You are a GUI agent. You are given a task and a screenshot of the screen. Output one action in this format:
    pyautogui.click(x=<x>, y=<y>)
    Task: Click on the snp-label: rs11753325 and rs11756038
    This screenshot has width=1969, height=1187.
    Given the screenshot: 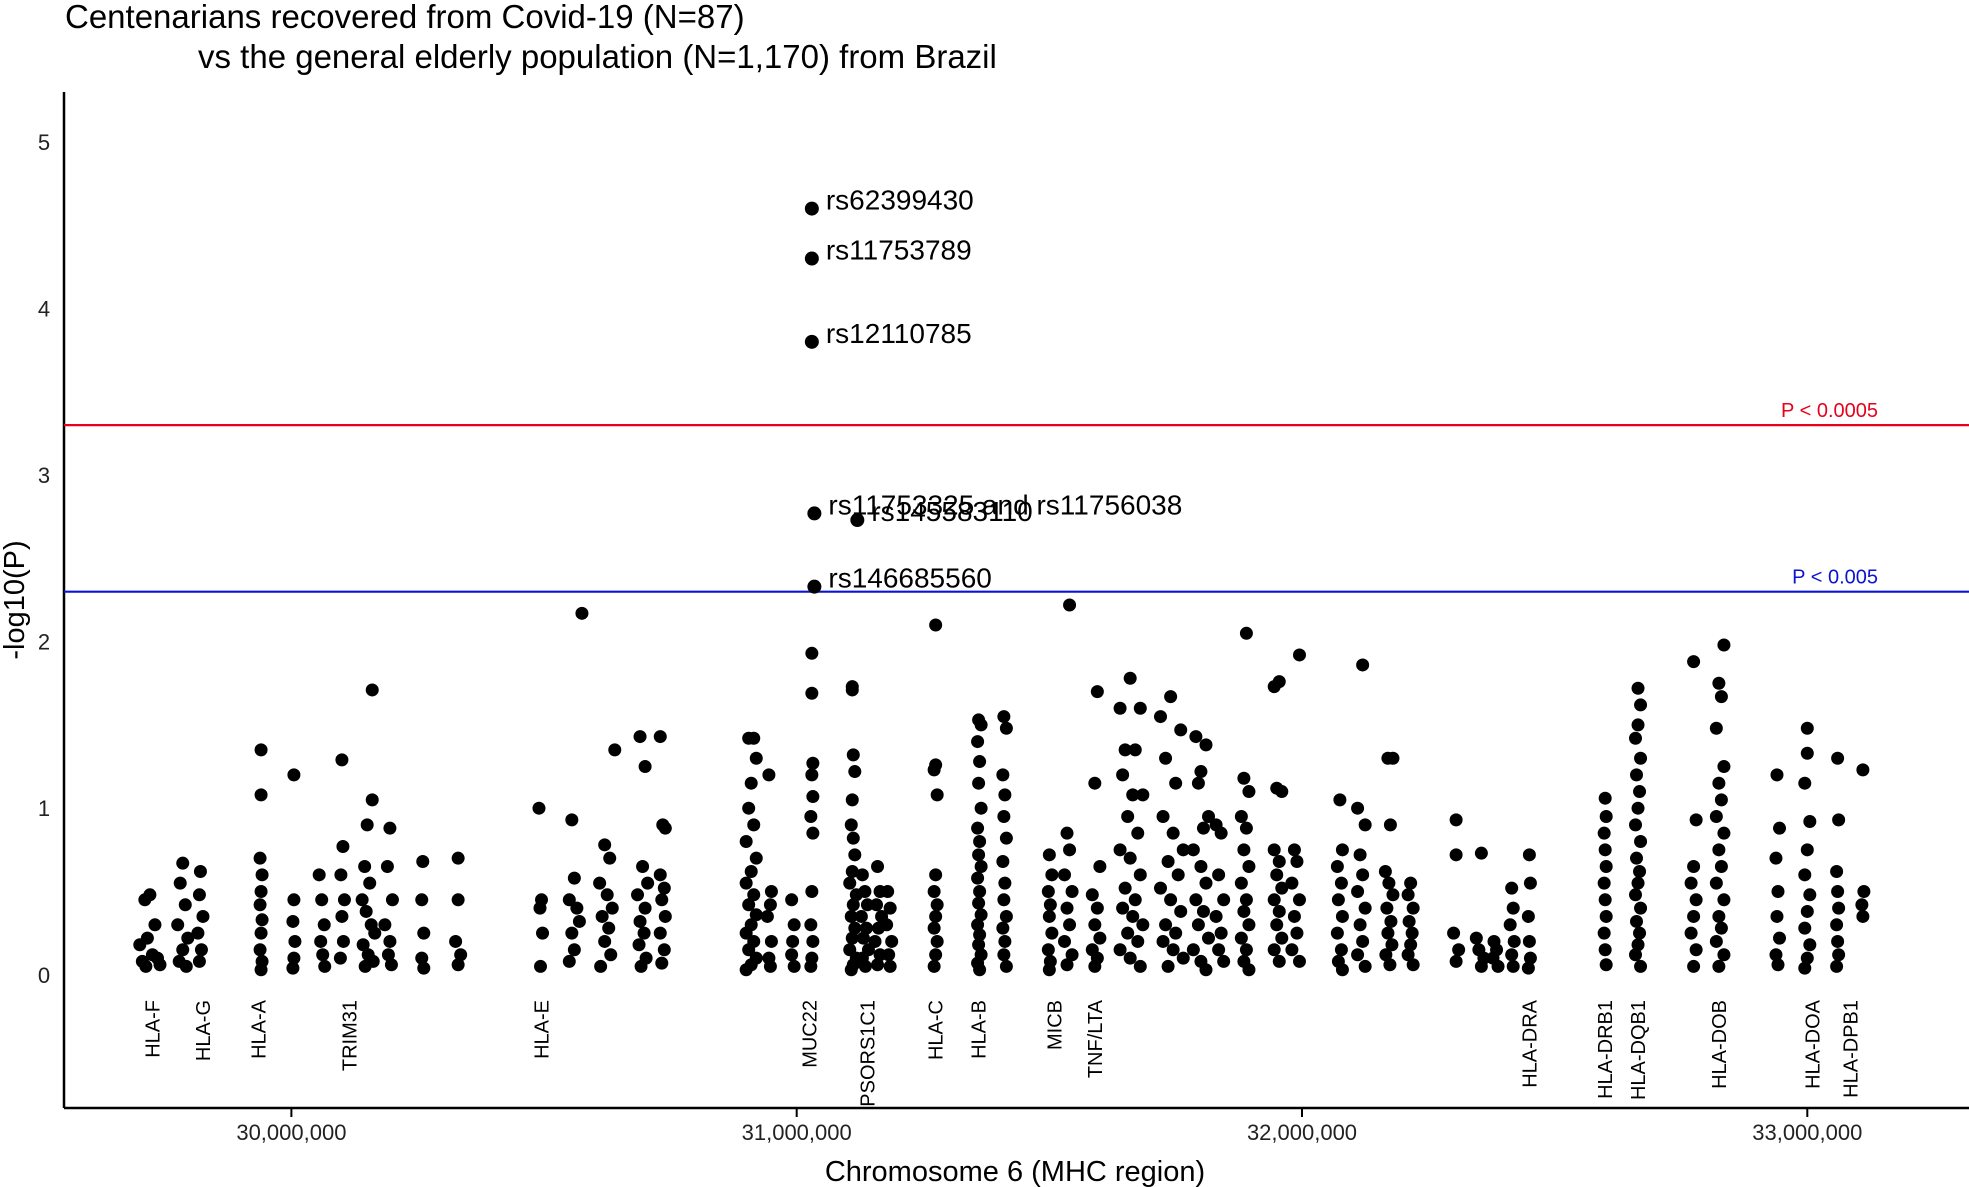 What is the action you would take?
    pyautogui.click(x=1005, y=504)
    